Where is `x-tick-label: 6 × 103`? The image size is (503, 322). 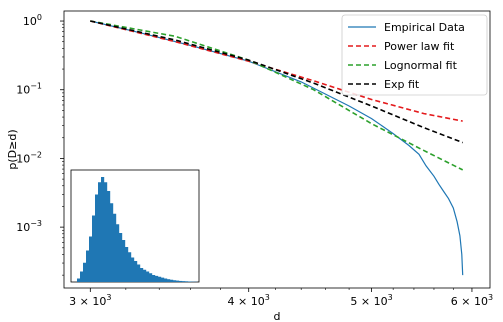
x-tick-label: 6 × 103 is located at coordinates (472, 300).